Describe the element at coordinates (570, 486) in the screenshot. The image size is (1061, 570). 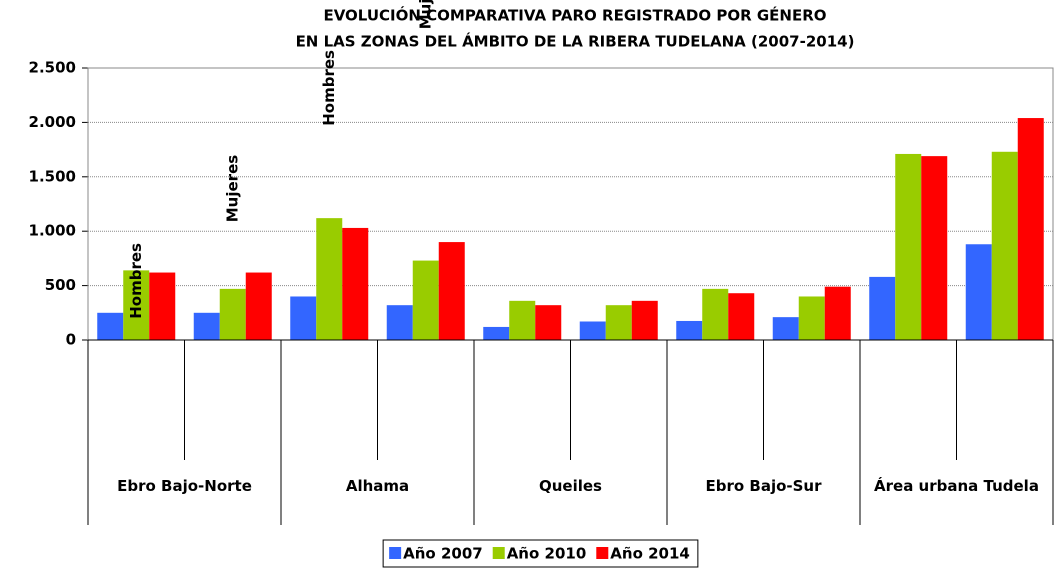
I see `group-label: Queiles` at that location.